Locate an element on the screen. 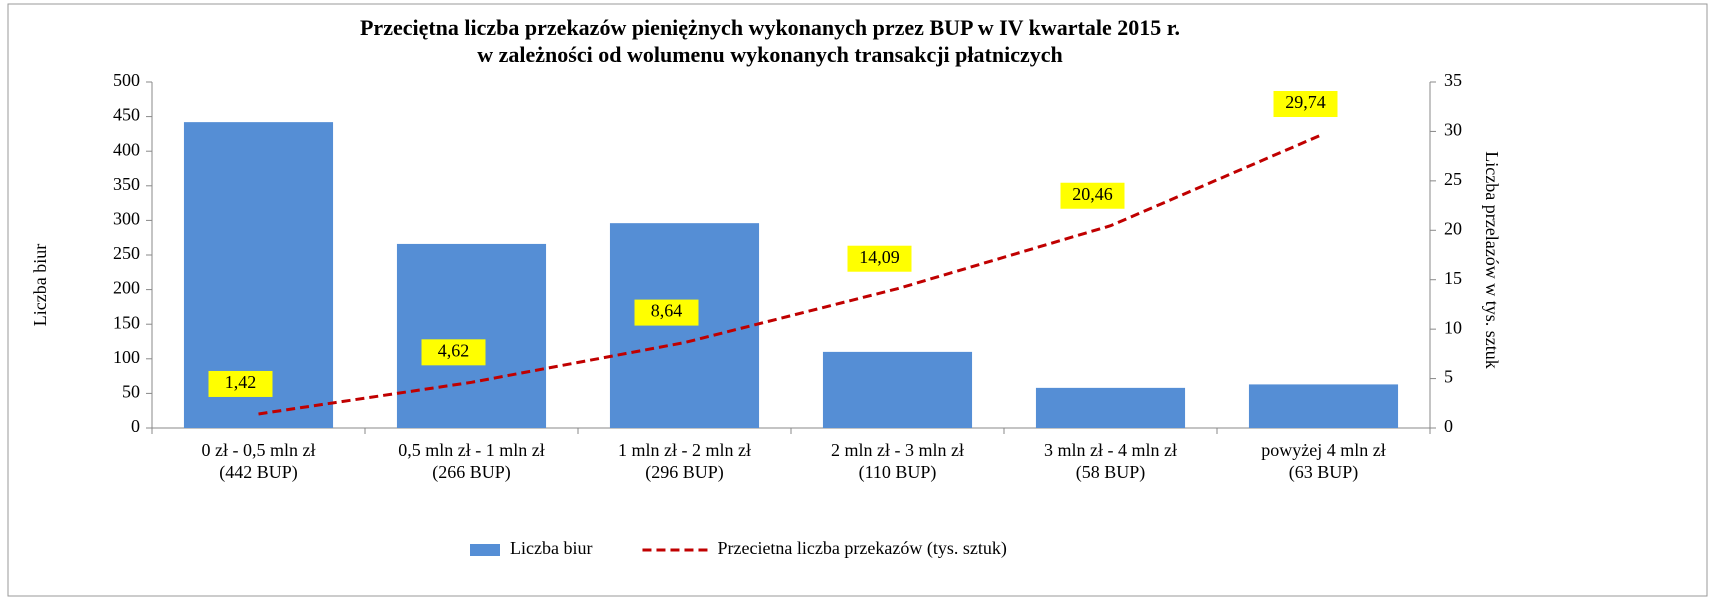 The image size is (1716, 601). x-tick-label: 1 mln zł - 2 mln zł is located at coordinates (684, 450).